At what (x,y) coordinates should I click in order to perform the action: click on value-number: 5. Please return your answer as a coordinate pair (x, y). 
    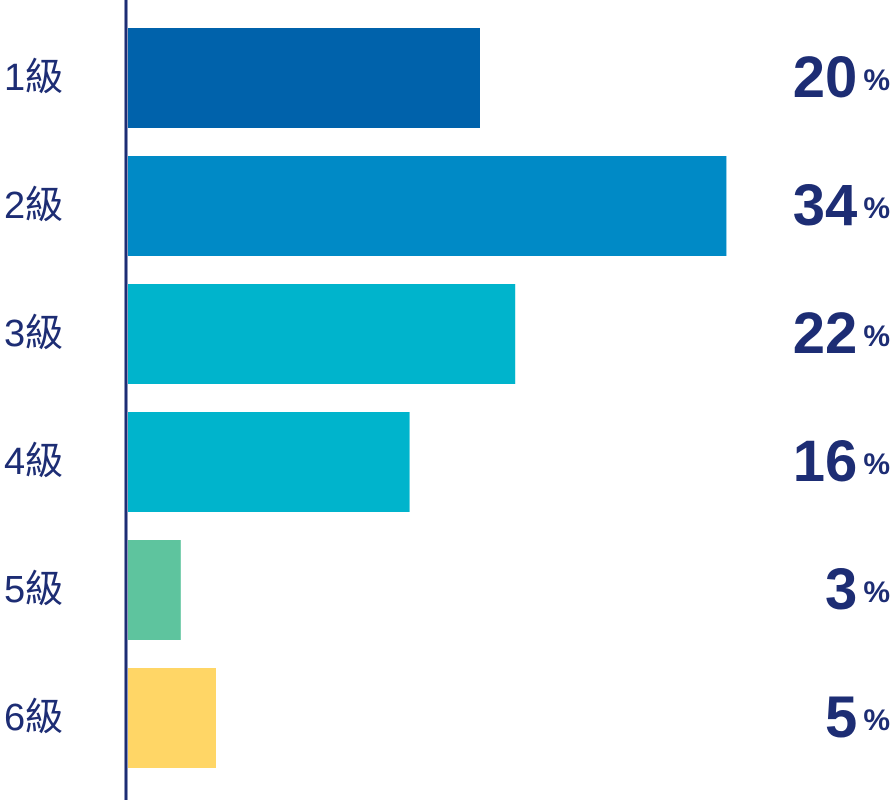
    Looking at the image, I should click on (841, 717).